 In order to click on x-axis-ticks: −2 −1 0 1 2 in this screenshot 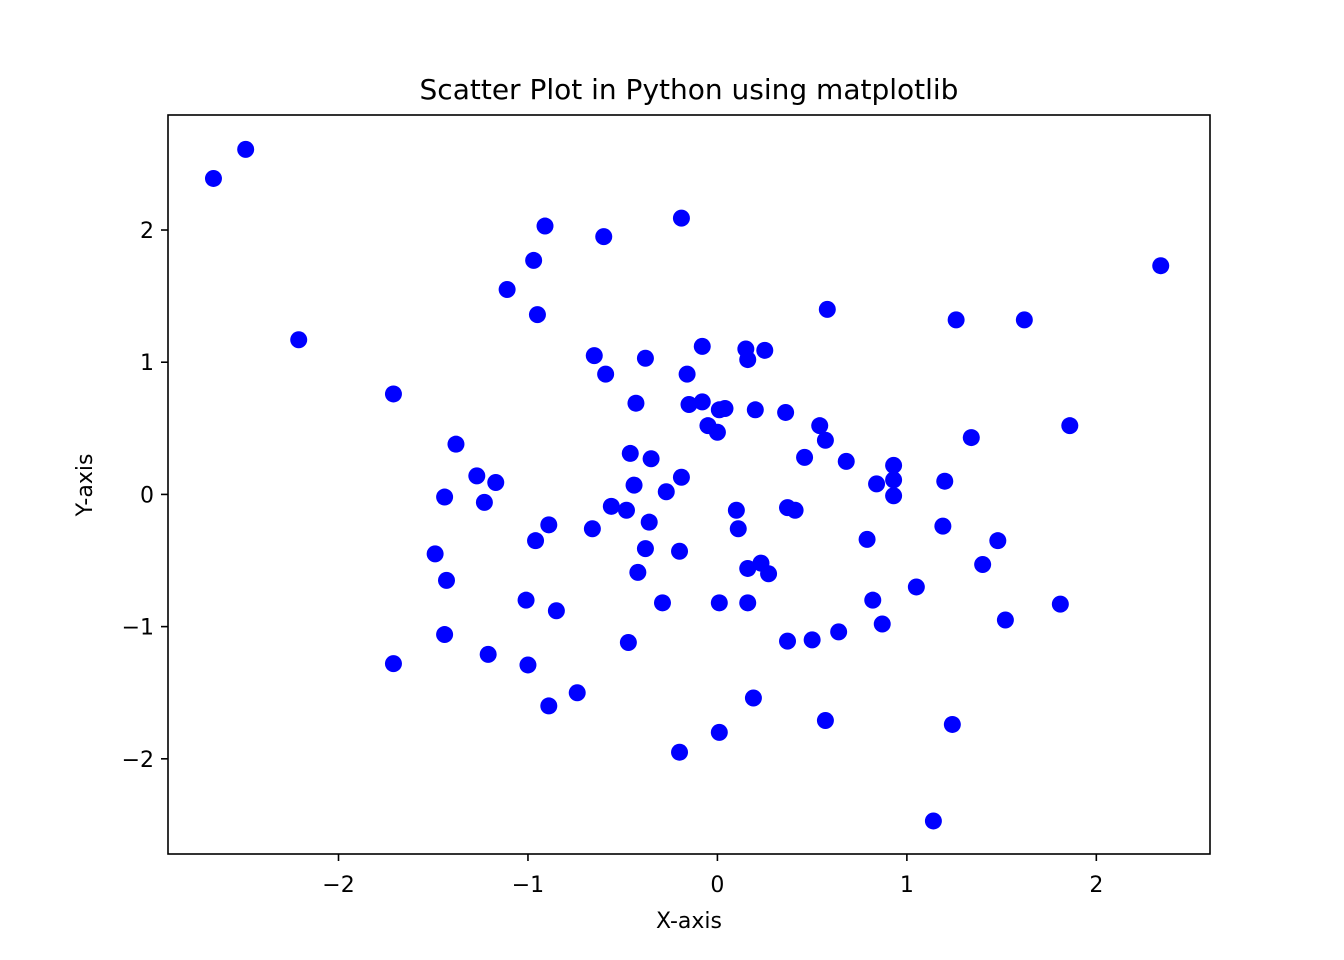, I will do `click(712, 876)`.